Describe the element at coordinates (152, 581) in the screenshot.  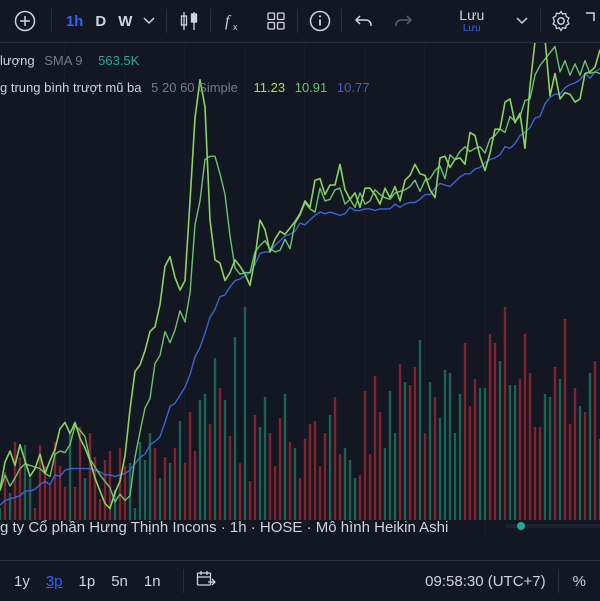
I see `range-1n: 1n` at that location.